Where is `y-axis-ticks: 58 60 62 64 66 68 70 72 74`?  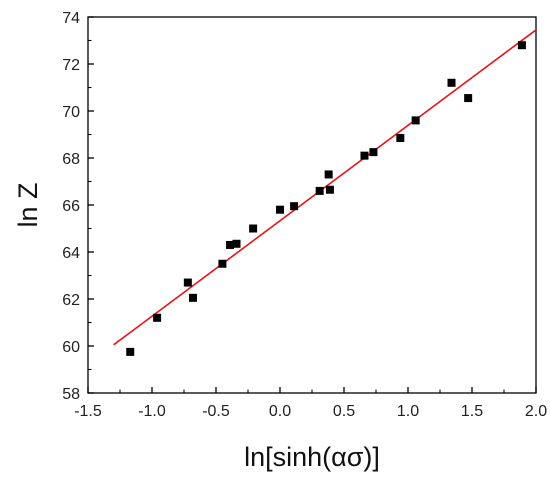 y-axis-ticks: 58 60 62 64 66 68 70 72 74 is located at coordinates (78, 206).